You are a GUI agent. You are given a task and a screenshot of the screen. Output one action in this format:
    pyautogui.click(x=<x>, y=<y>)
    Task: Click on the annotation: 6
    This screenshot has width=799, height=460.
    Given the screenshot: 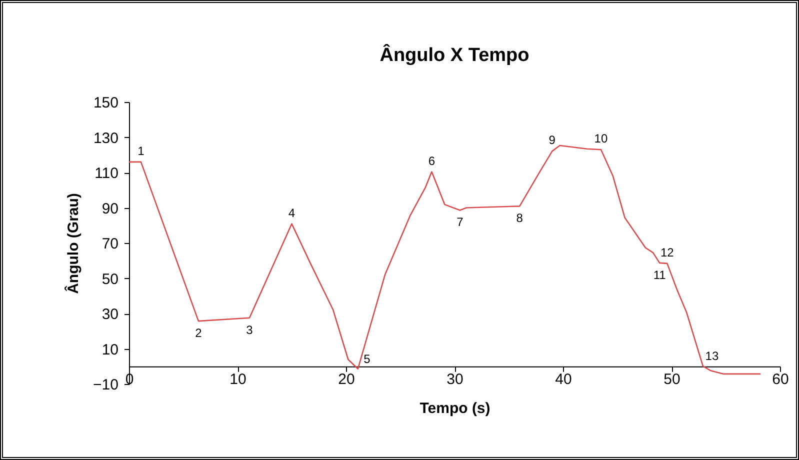 What is the action you would take?
    pyautogui.click(x=432, y=161)
    